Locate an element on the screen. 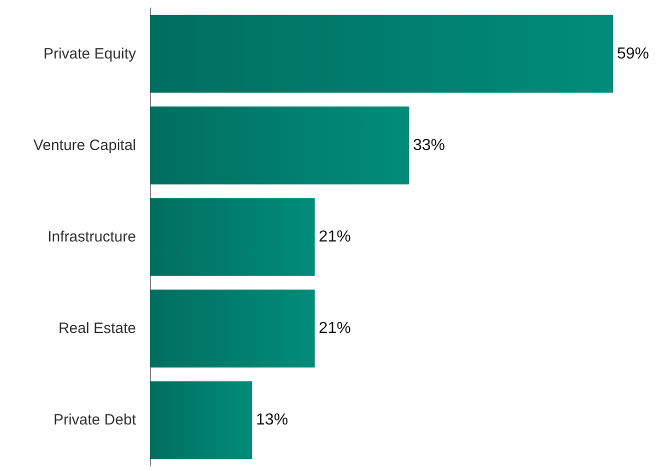  data-label: 33% is located at coordinates (428, 145).